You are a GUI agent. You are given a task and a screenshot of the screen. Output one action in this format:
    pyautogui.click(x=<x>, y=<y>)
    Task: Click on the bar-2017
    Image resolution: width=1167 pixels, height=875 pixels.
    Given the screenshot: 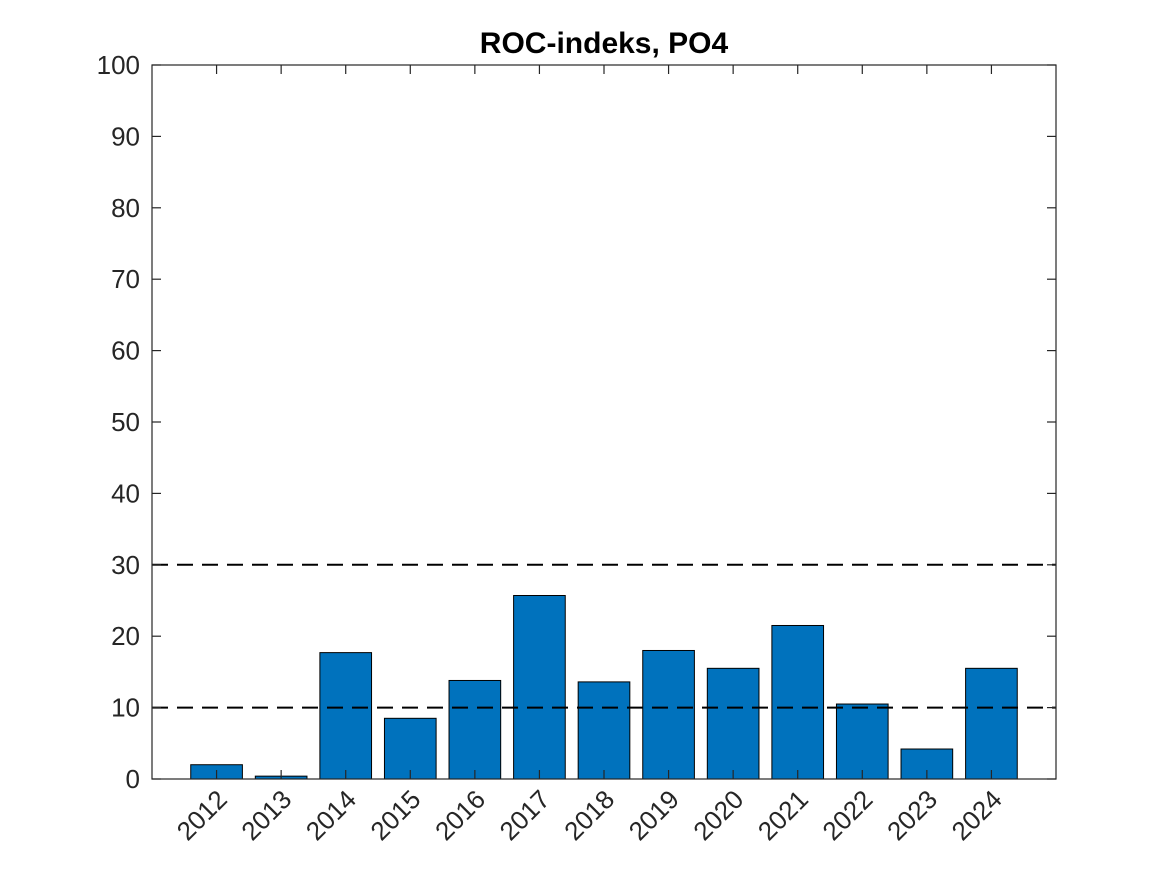 What is the action you would take?
    pyautogui.click(x=539, y=687)
    